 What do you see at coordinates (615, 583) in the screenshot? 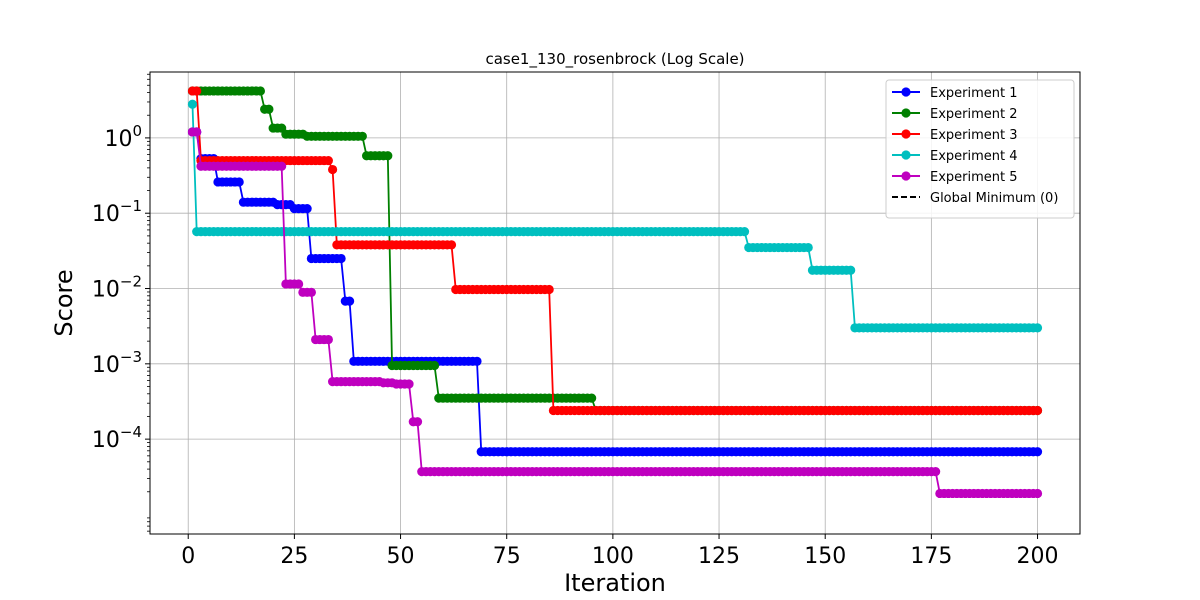
I see `x-axis-label: Iteration` at bounding box center [615, 583].